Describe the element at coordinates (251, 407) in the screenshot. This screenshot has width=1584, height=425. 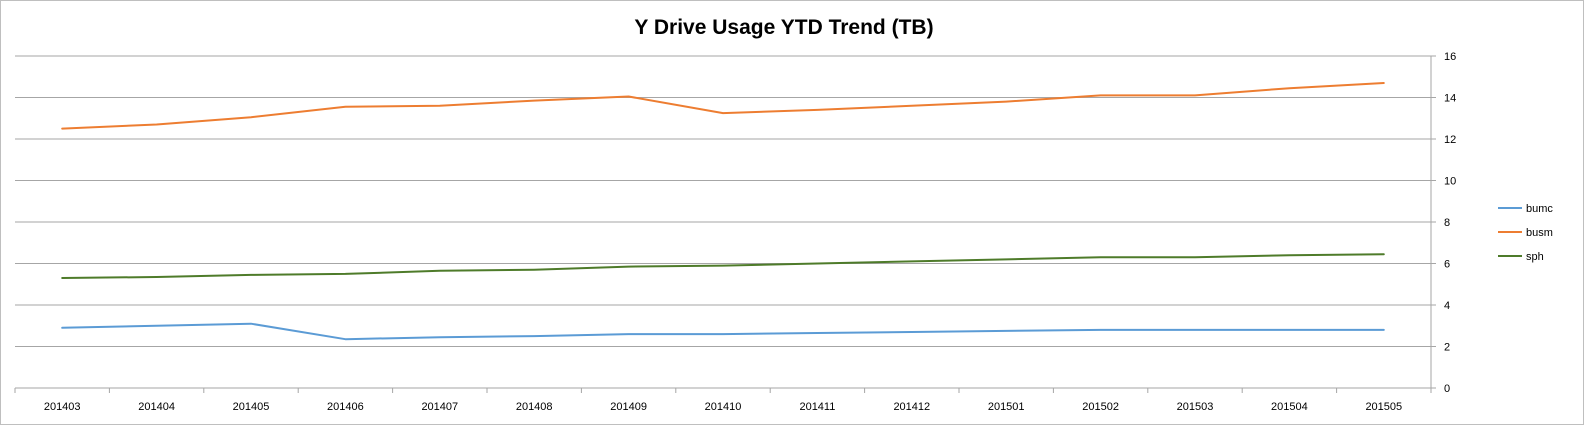
I see `x-tick-label: 201405` at that location.